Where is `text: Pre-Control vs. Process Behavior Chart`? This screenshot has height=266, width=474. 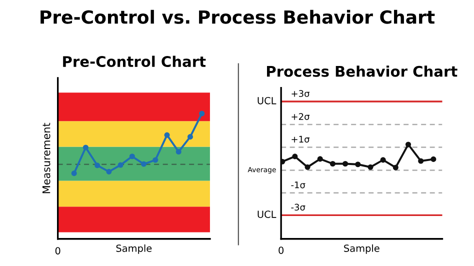 text: Pre-Control vs. Process Behavior Chart is located at coordinates (237, 17).